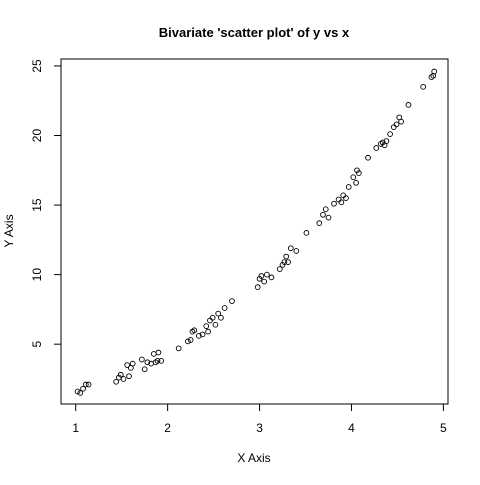 The image size is (480, 485). Describe the element at coordinates (351, 428) in the screenshot. I see `x-tick-label: 4` at that location.